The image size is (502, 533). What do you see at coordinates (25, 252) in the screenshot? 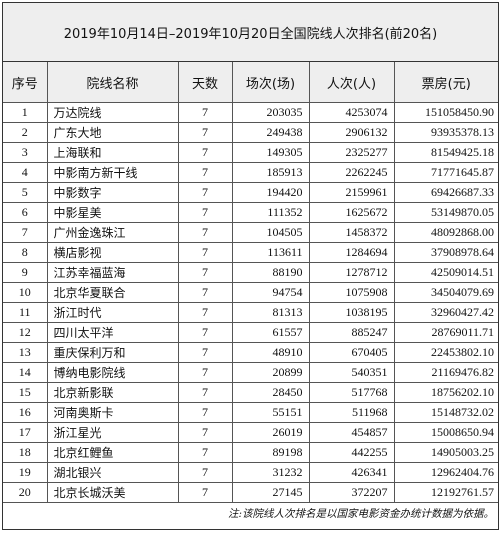
I see `cell-rank: 8` at bounding box center [25, 252].